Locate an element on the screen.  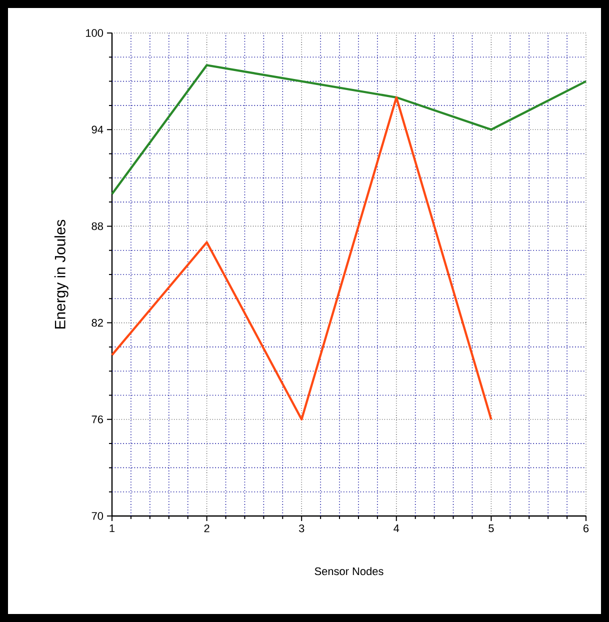
x-tick-label: 1 is located at coordinates (112, 528).